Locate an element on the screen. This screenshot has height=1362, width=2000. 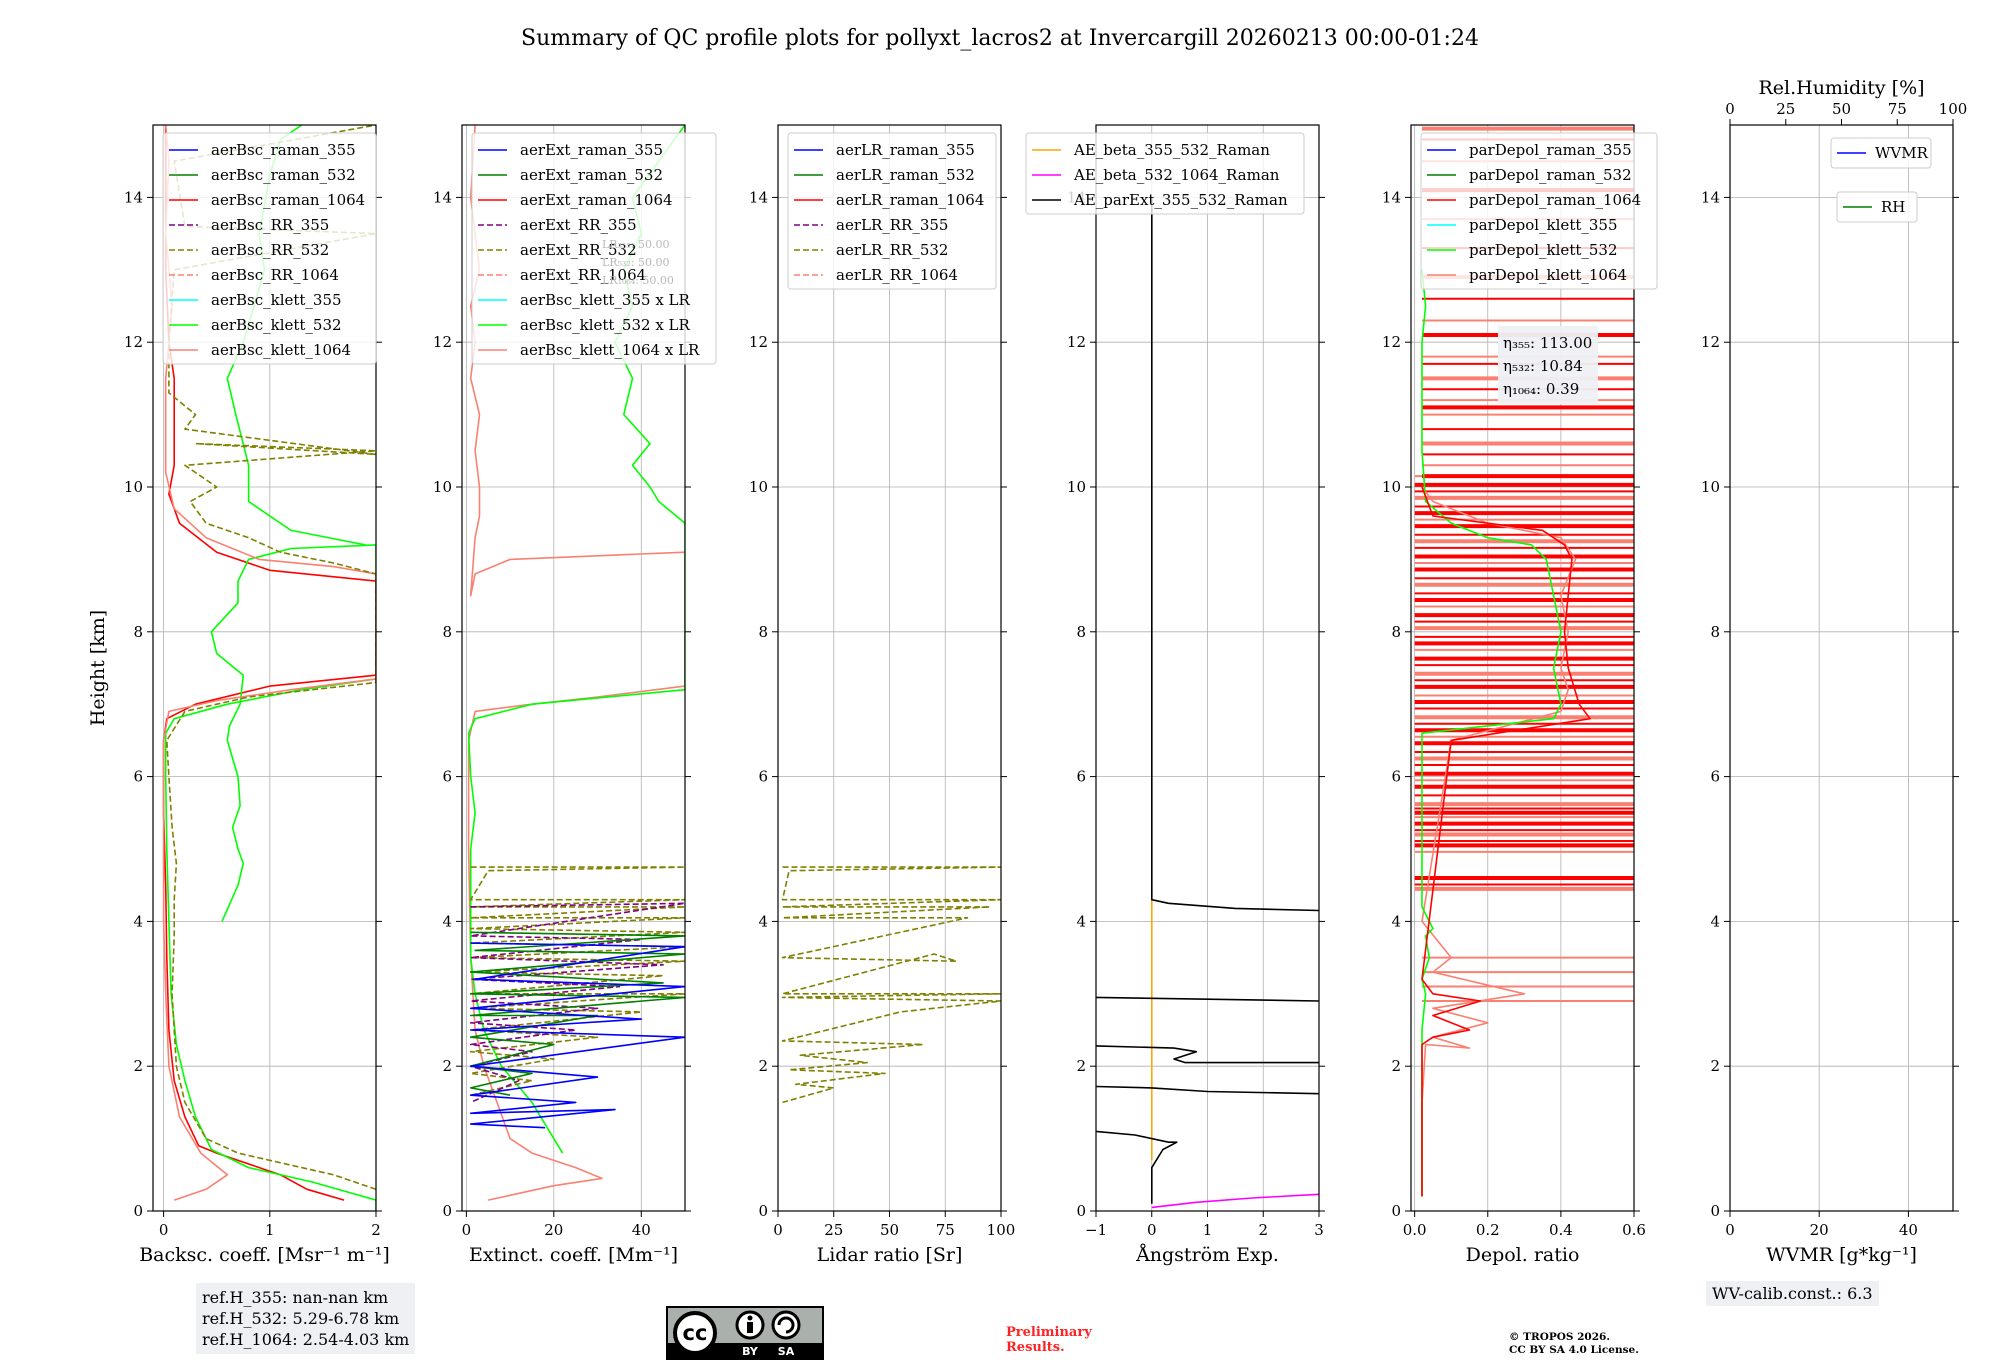
legend-label: aerBsc_RR_355 is located at coordinates (270, 225).